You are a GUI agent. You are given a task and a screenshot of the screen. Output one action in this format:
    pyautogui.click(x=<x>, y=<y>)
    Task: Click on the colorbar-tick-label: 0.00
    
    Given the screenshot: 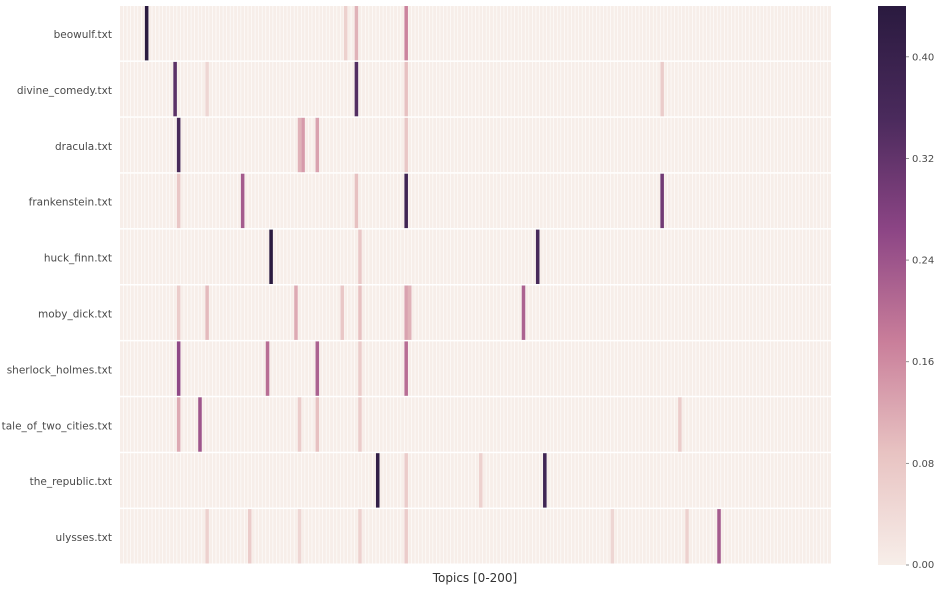 What is the action you would take?
    pyautogui.click(x=923, y=565)
    